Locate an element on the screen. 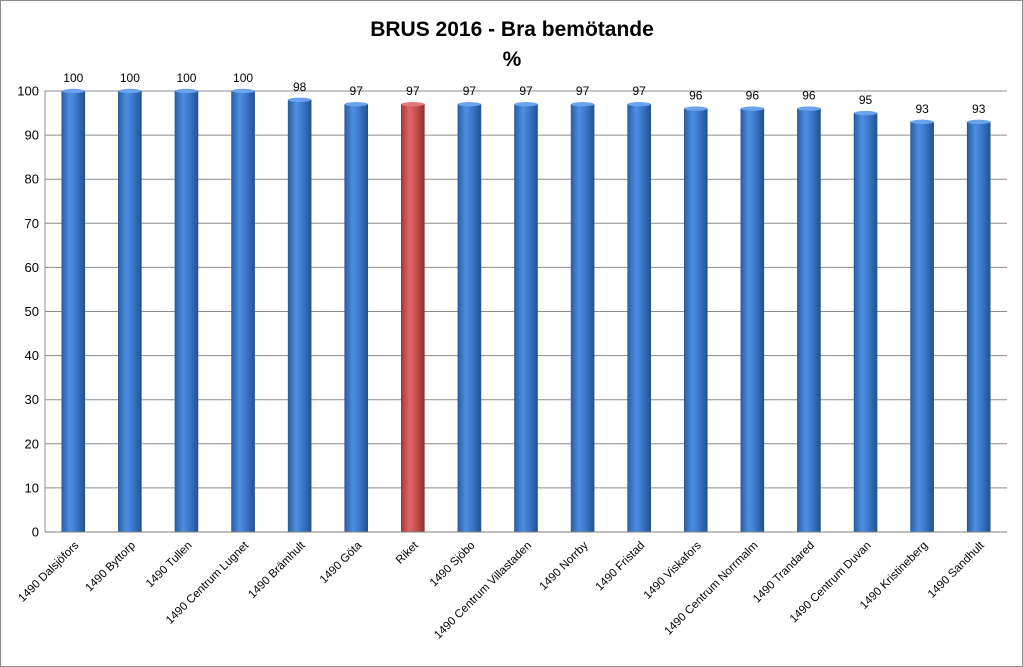 This screenshot has height=667, width=1023. x-tick-label: 1490 Byttorp is located at coordinates (110, 567).